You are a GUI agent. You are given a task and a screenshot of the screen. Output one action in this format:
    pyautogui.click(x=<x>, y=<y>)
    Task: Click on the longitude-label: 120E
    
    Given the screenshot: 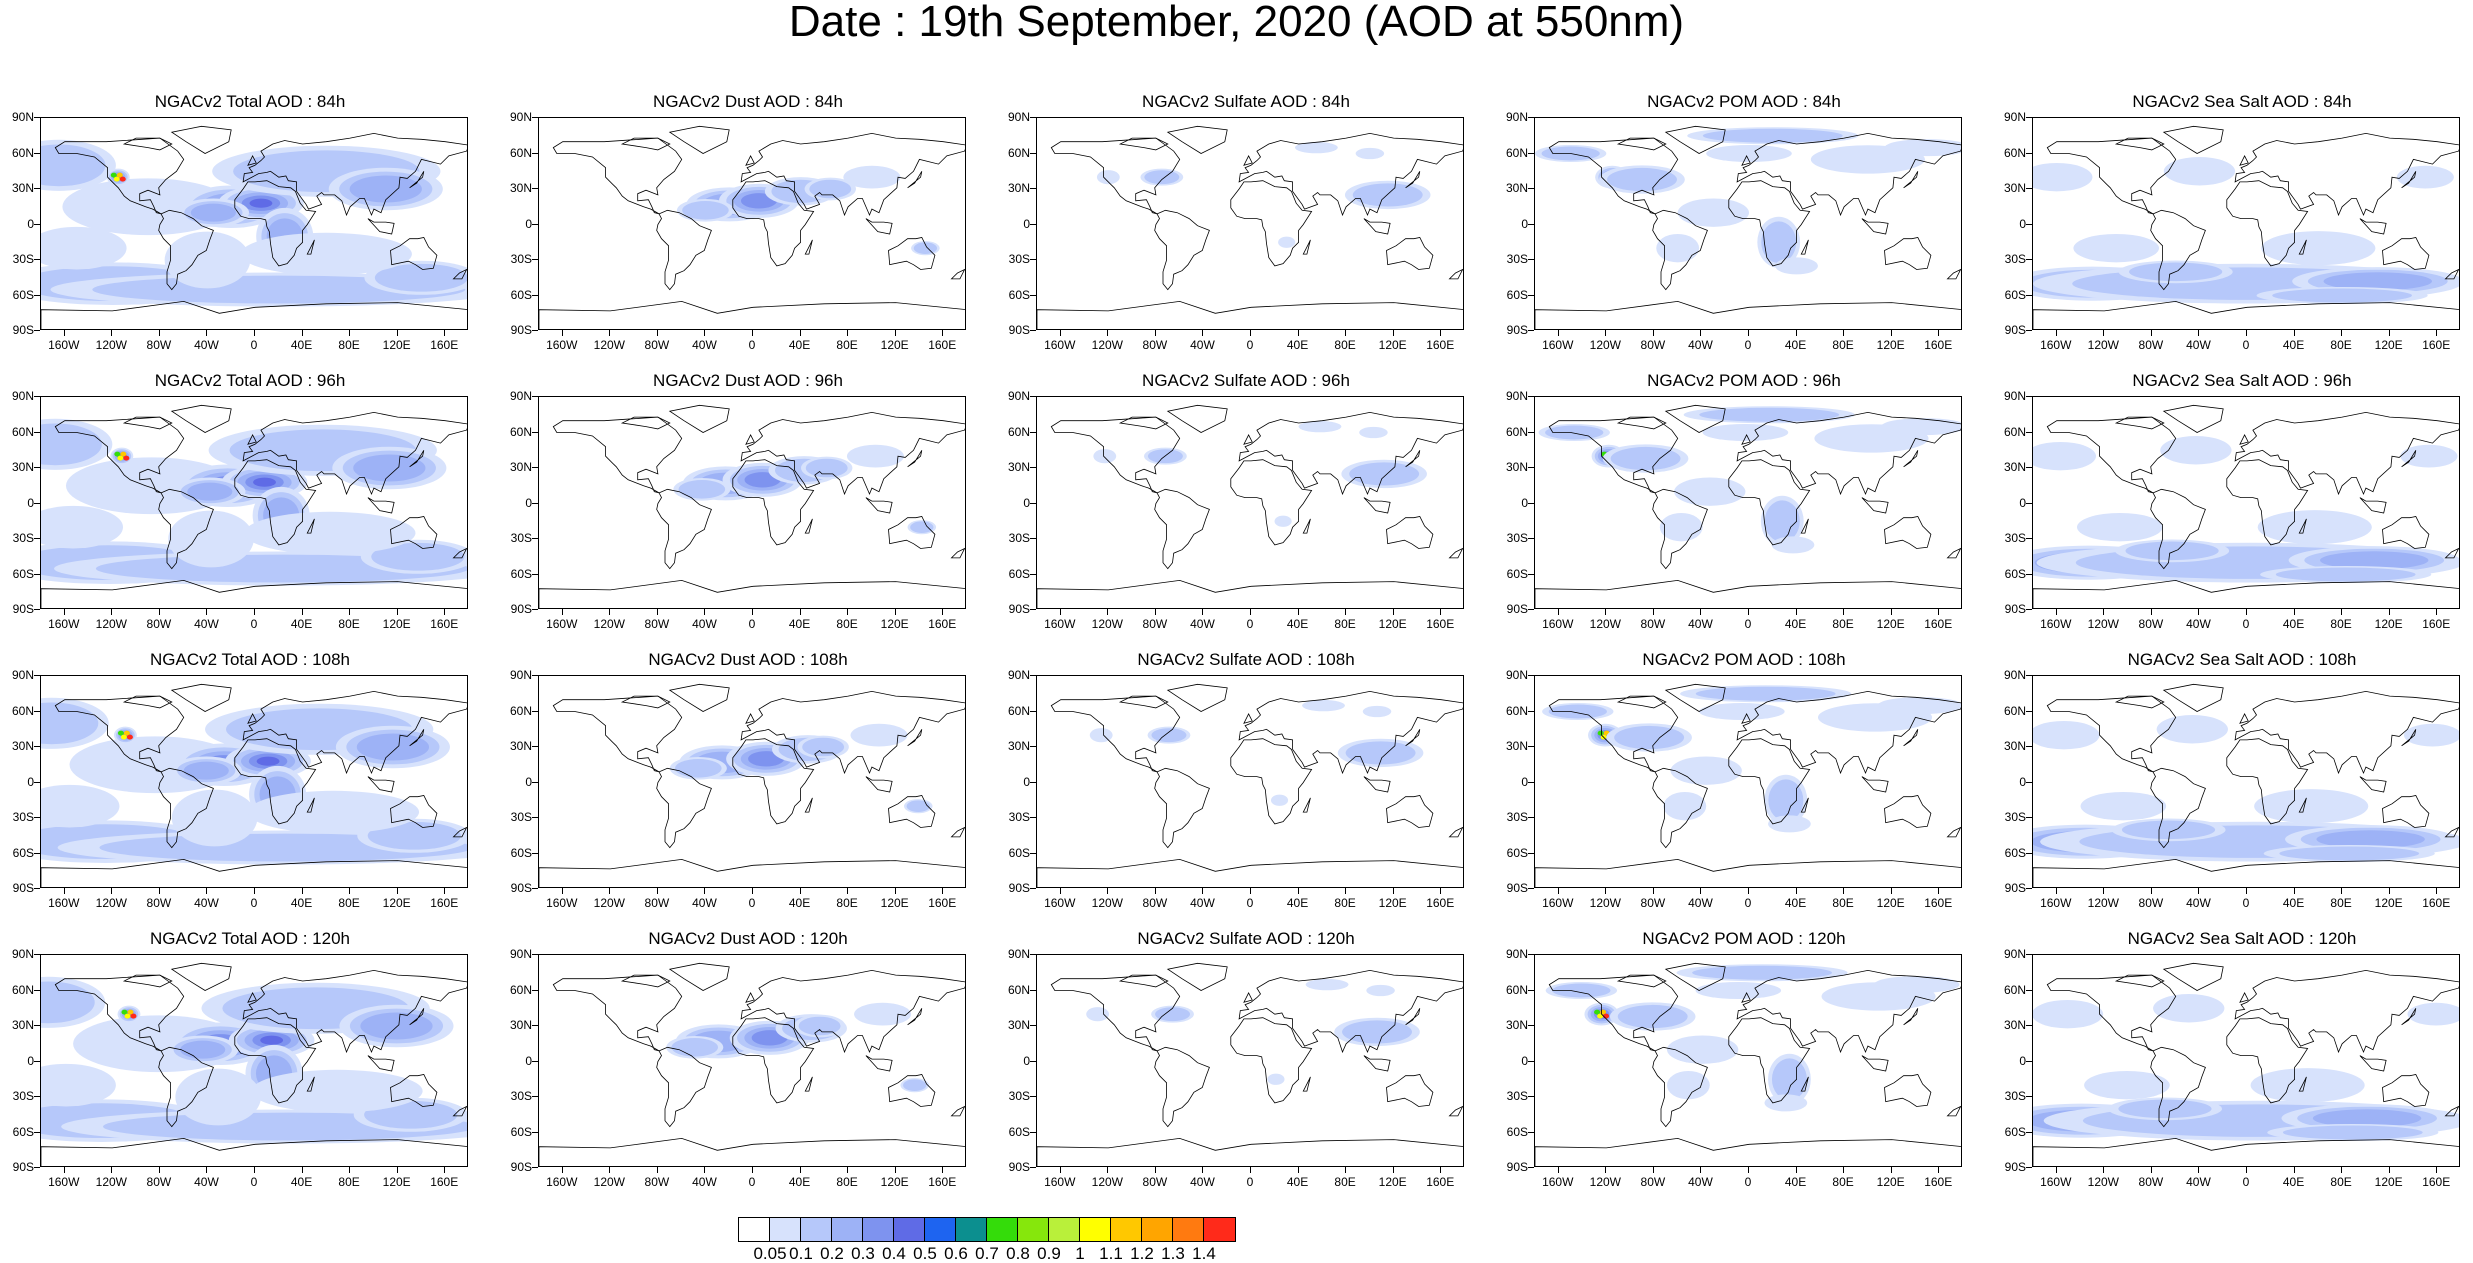 What is the action you would take?
    pyautogui.click(x=396, y=1182)
    